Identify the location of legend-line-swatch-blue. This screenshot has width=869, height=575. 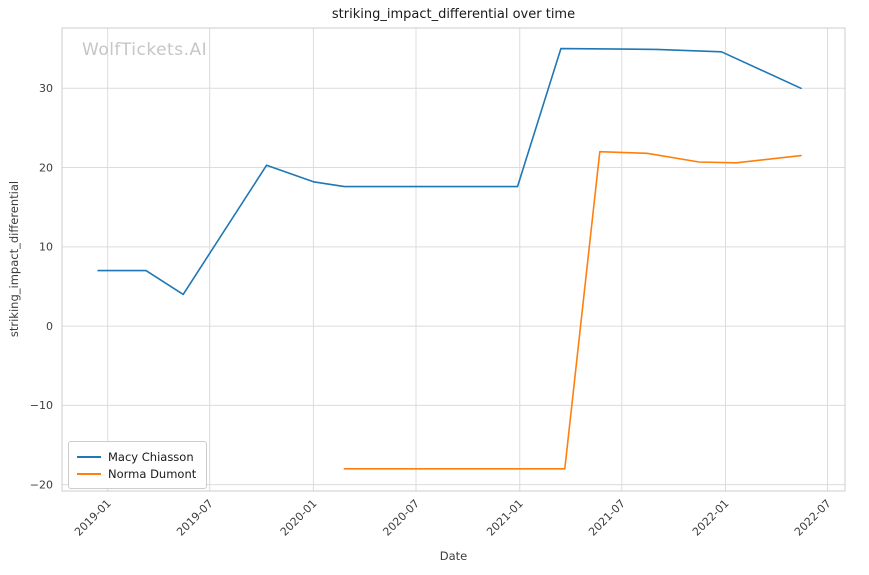
(89, 456).